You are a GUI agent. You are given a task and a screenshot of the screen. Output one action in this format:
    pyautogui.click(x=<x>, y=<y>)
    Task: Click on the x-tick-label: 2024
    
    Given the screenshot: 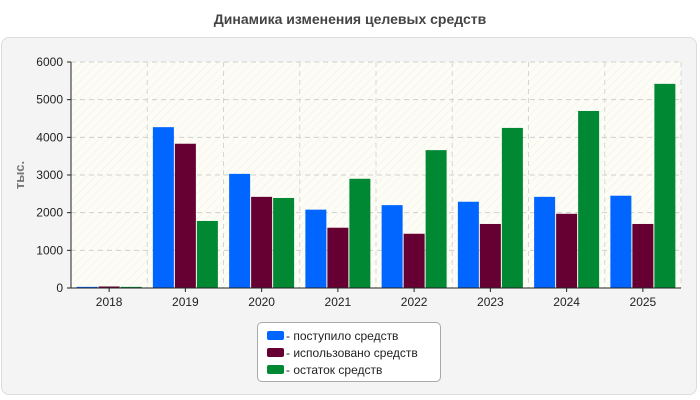 What is the action you would take?
    pyautogui.click(x=566, y=302)
    